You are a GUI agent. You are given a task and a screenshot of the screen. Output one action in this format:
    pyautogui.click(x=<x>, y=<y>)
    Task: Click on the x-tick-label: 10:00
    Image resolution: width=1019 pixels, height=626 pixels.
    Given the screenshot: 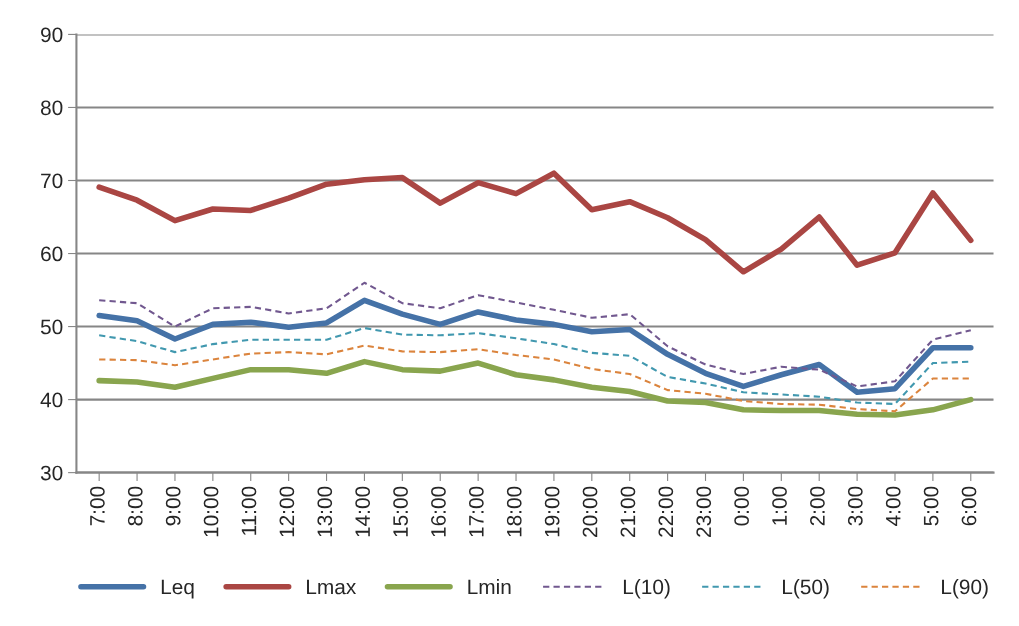 What is the action you would take?
    pyautogui.click(x=211, y=511)
    